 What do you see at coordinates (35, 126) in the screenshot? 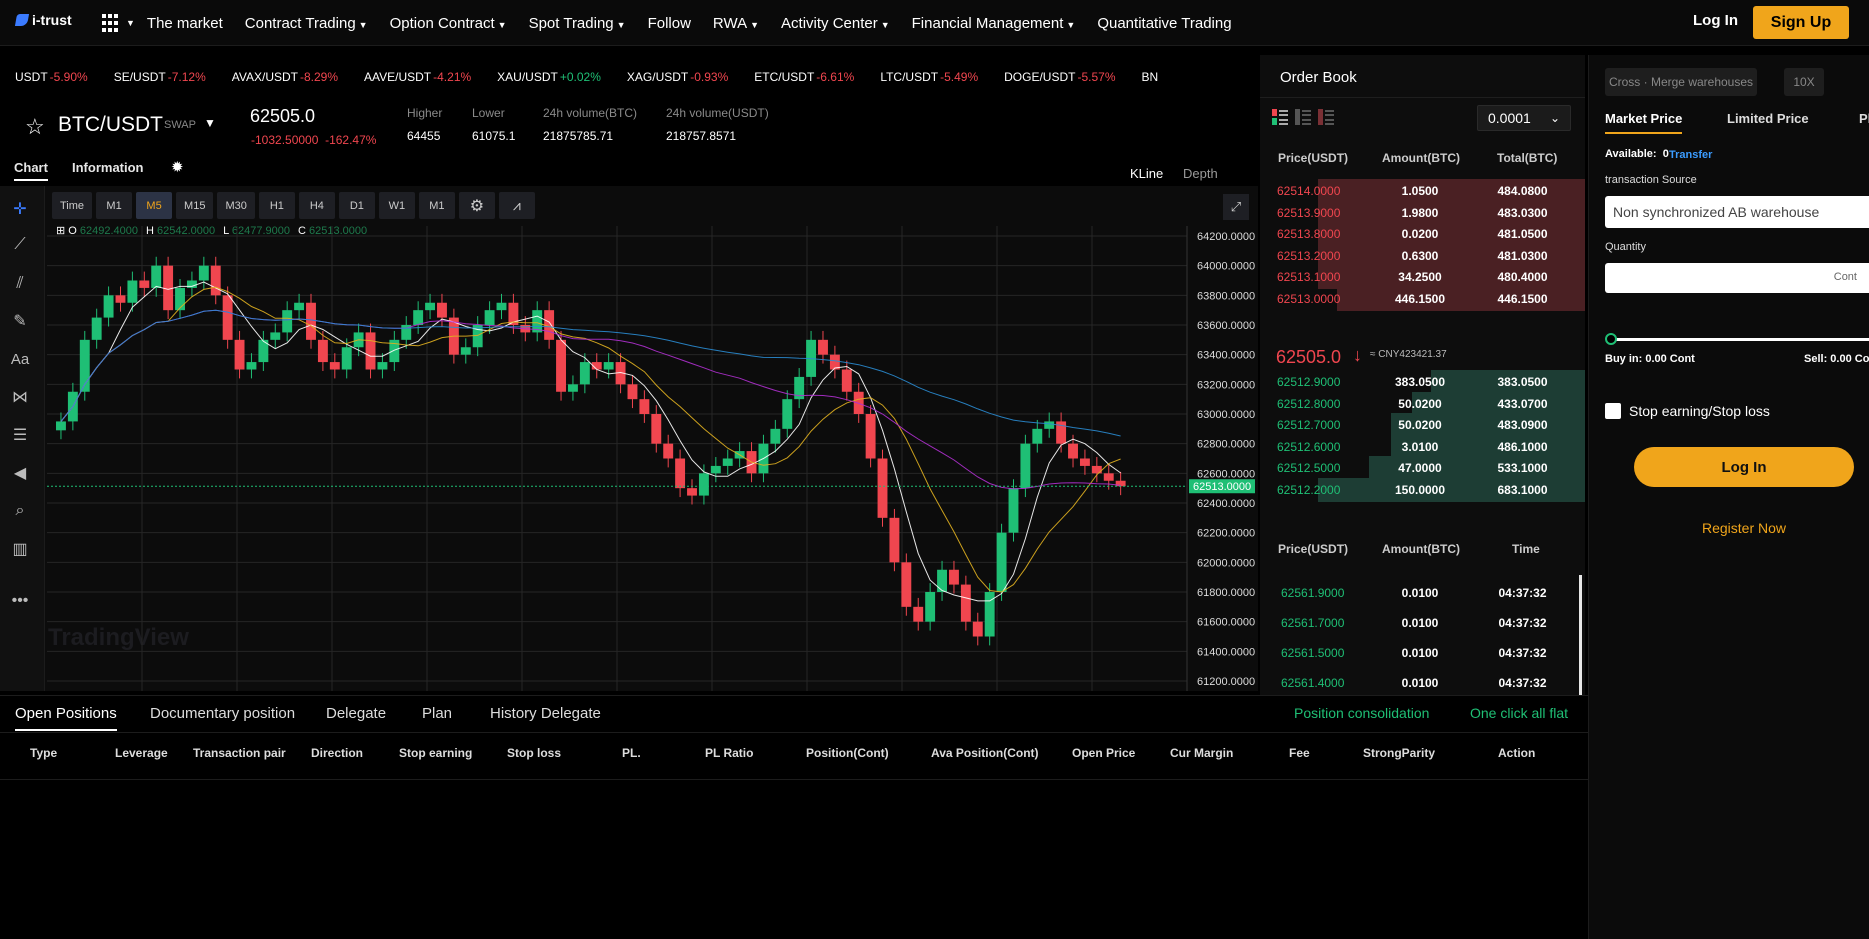
I see `favorite-star-icon: ☆` at bounding box center [35, 126].